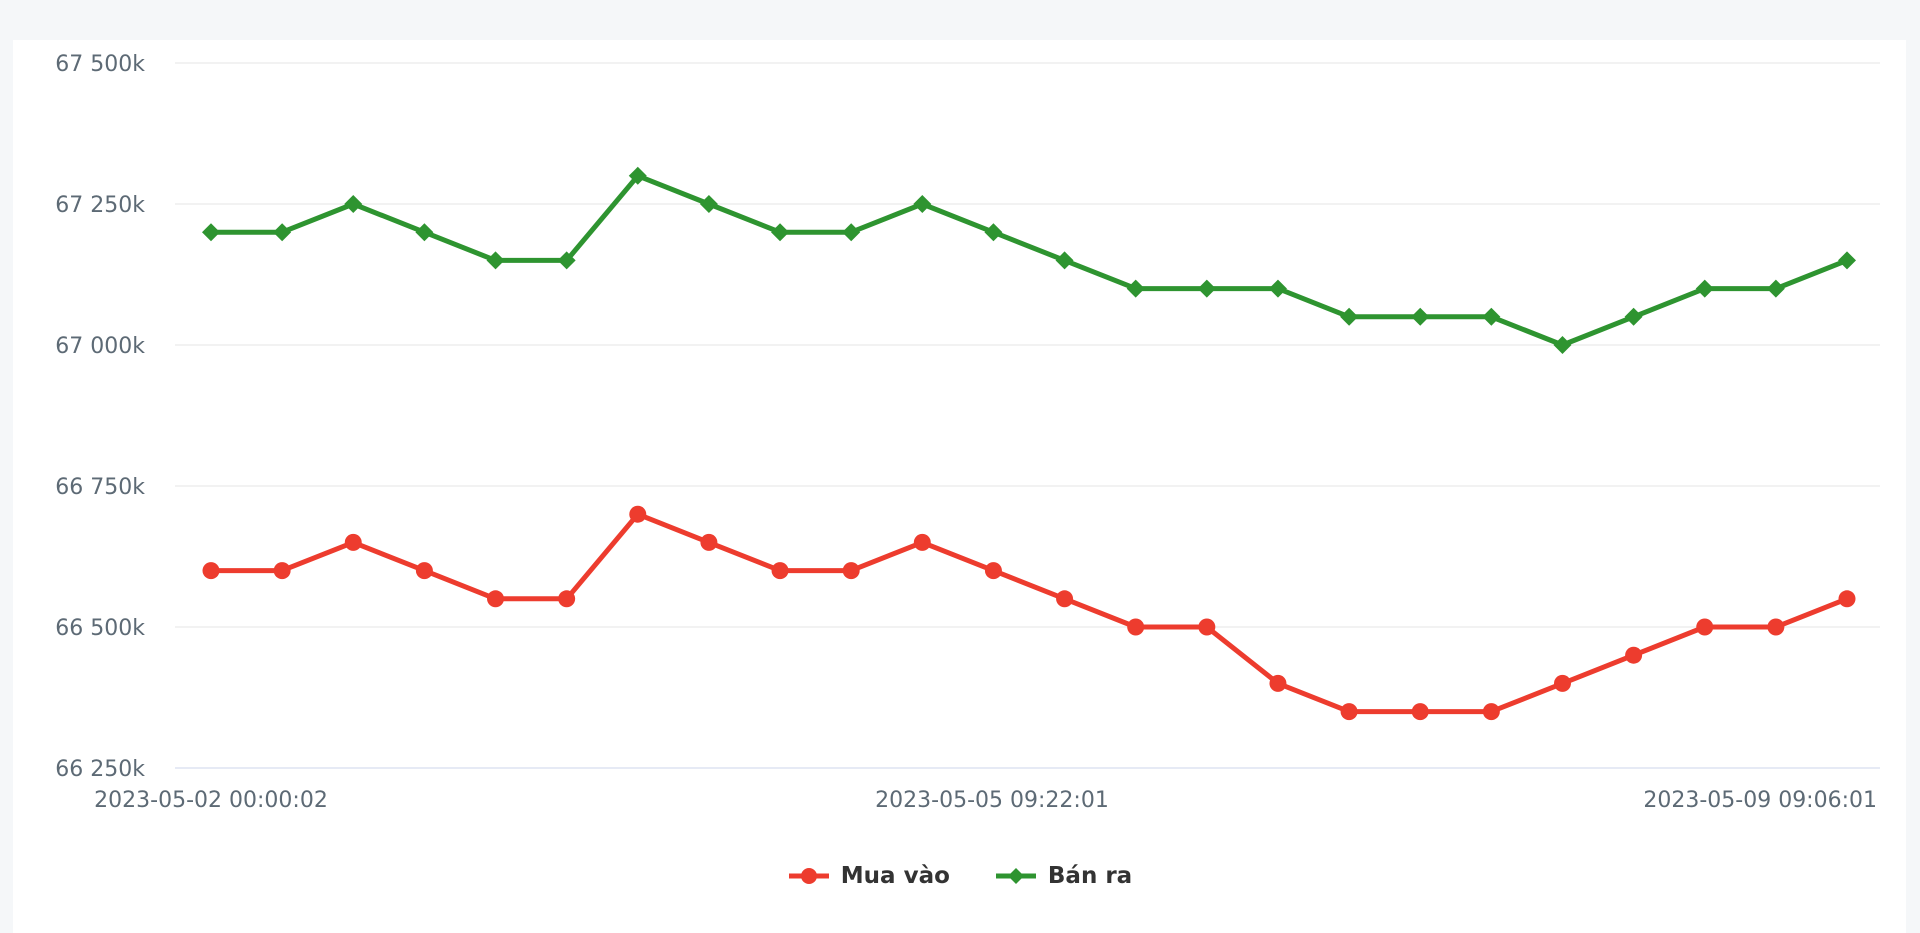 The width and height of the screenshot is (1920, 933). What do you see at coordinates (808, 876) in the screenshot?
I see `legend-marker-circle-icon` at bounding box center [808, 876].